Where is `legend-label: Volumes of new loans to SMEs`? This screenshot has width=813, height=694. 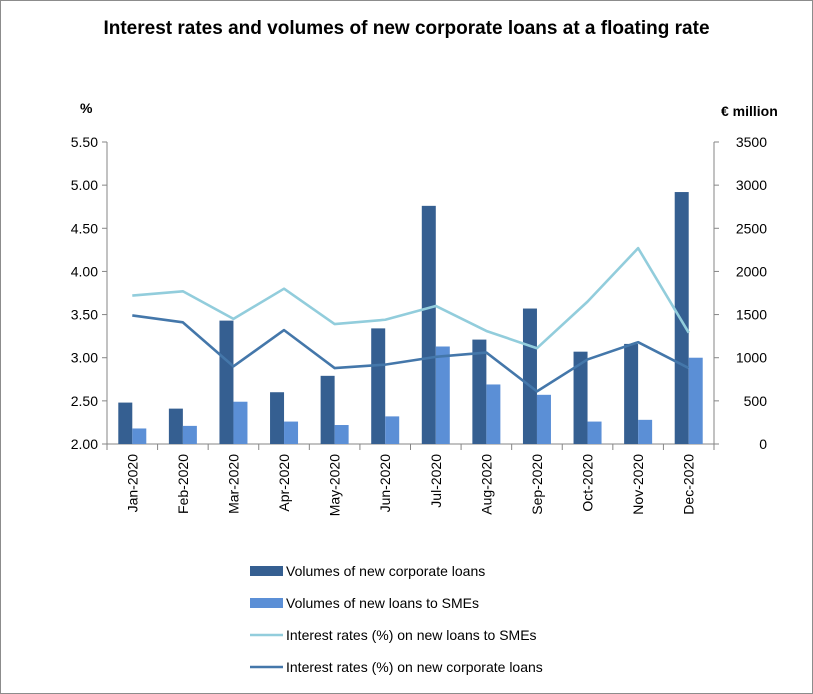 legend-label: Volumes of new loans to SMEs is located at coordinates (382, 603).